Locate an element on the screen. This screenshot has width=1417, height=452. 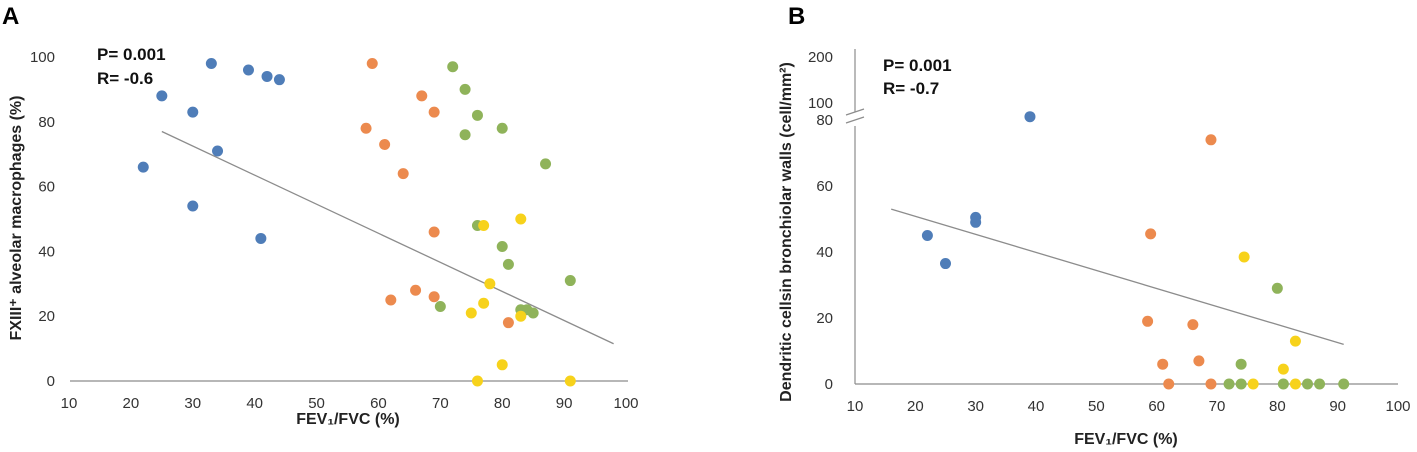
panel-b-trendline is located at coordinates (1117, 277).